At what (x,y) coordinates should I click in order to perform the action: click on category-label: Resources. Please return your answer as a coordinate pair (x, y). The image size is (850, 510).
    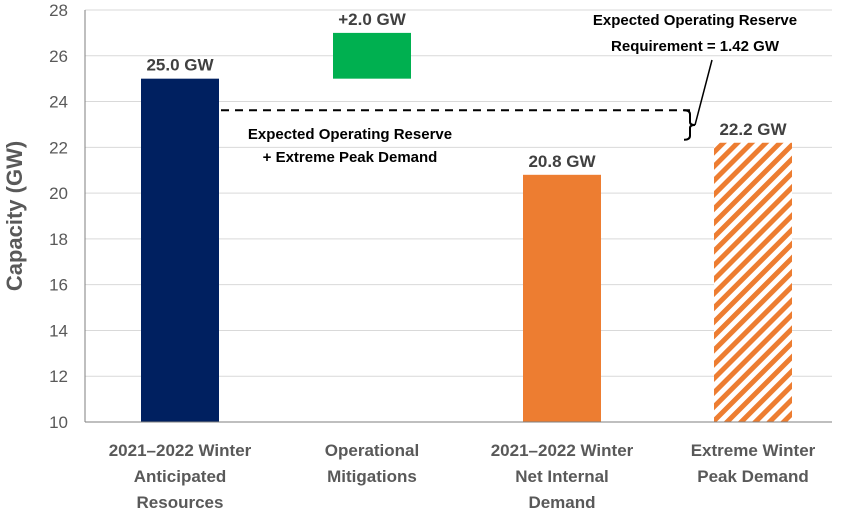
    Looking at the image, I should click on (180, 501).